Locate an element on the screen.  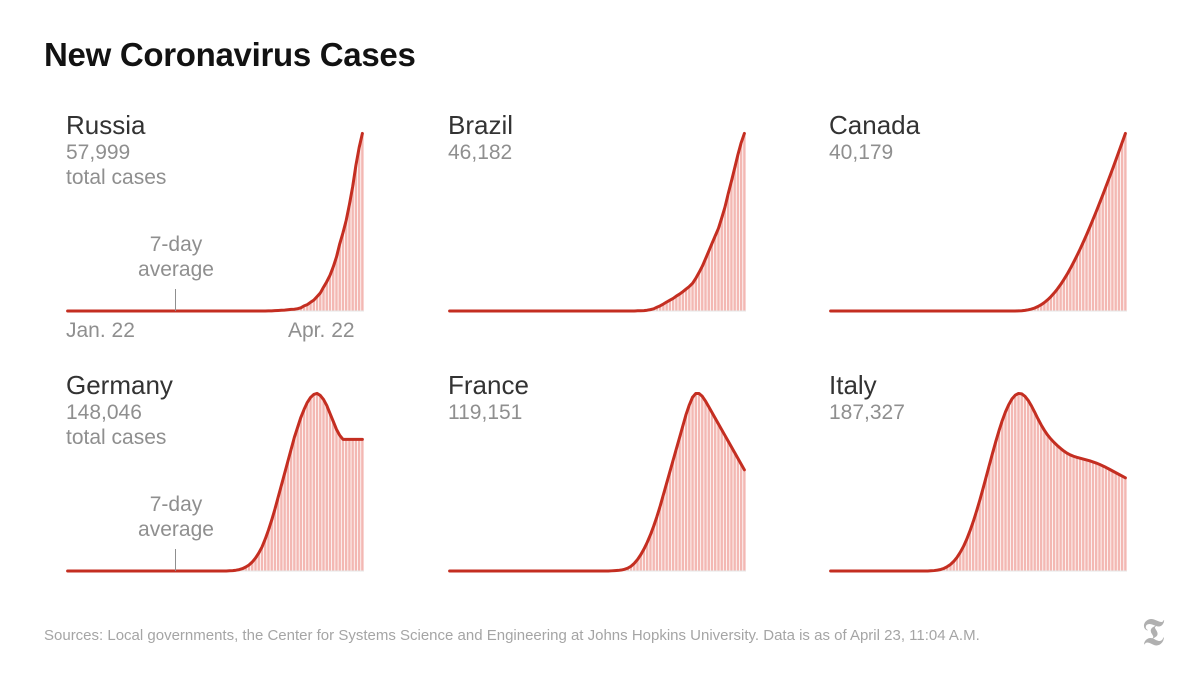
seven-day-label-top: 7-day is located at coordinates (176, 504).